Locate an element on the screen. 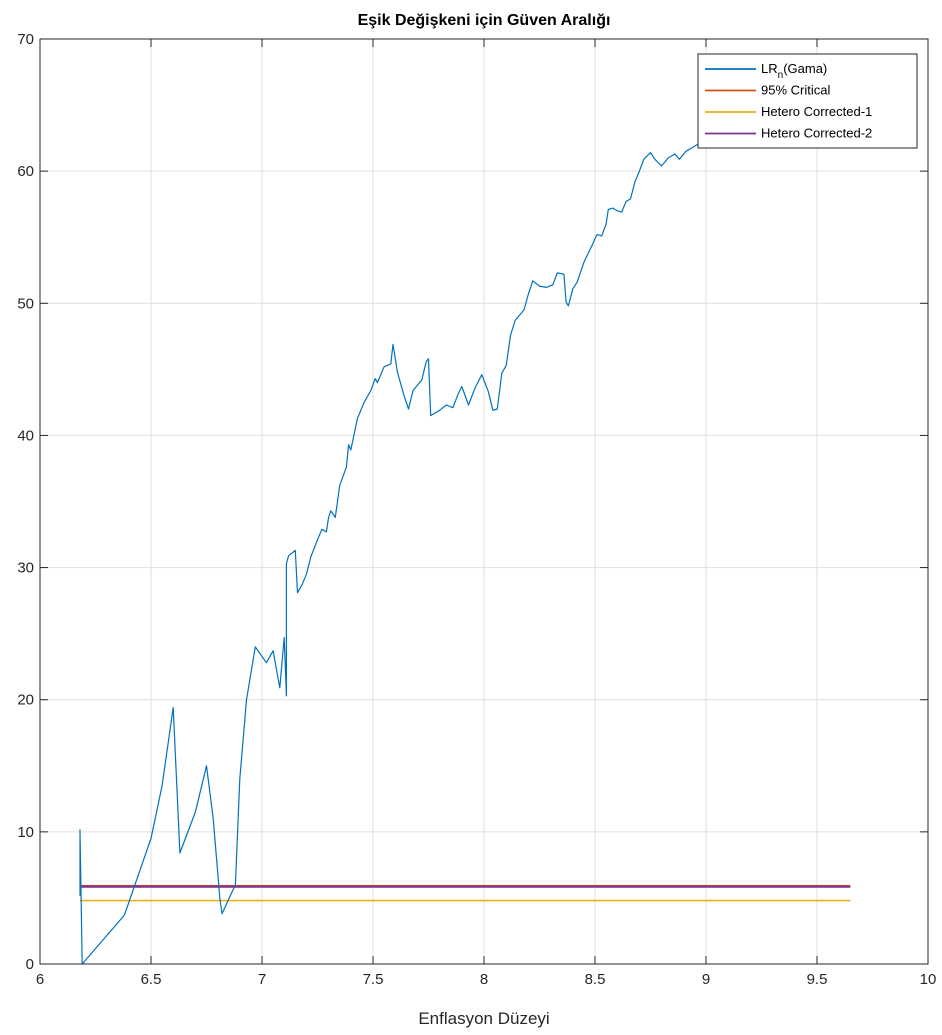 The height and width of the screenshot is (1035, 942). x-tick-label: 6.5 is located at coordinates (151, 979).